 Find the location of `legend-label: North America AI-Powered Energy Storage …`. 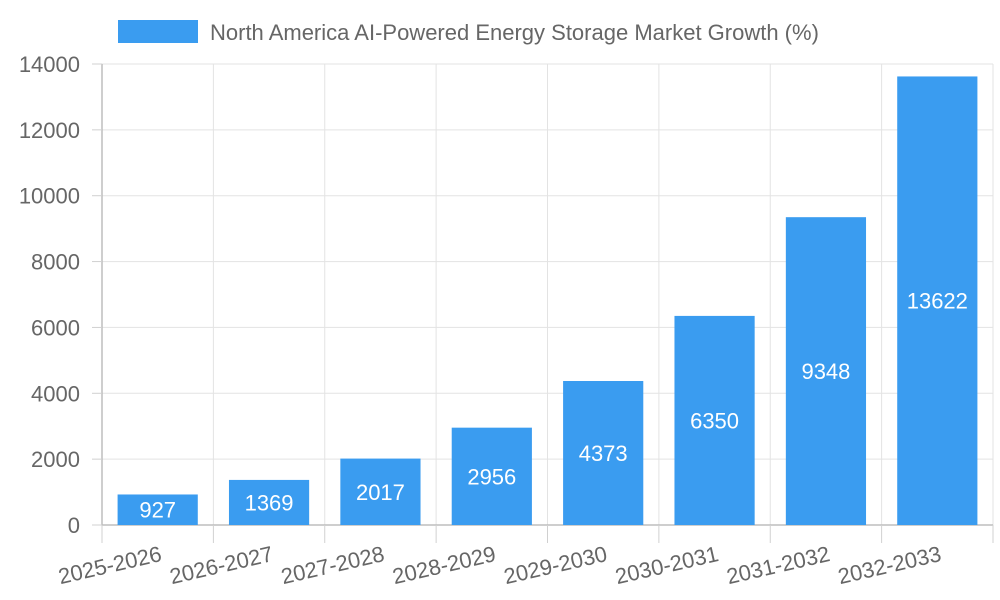

legend-label: North America AI-Powered Energy Storage … is located at coordinates (514, 32).